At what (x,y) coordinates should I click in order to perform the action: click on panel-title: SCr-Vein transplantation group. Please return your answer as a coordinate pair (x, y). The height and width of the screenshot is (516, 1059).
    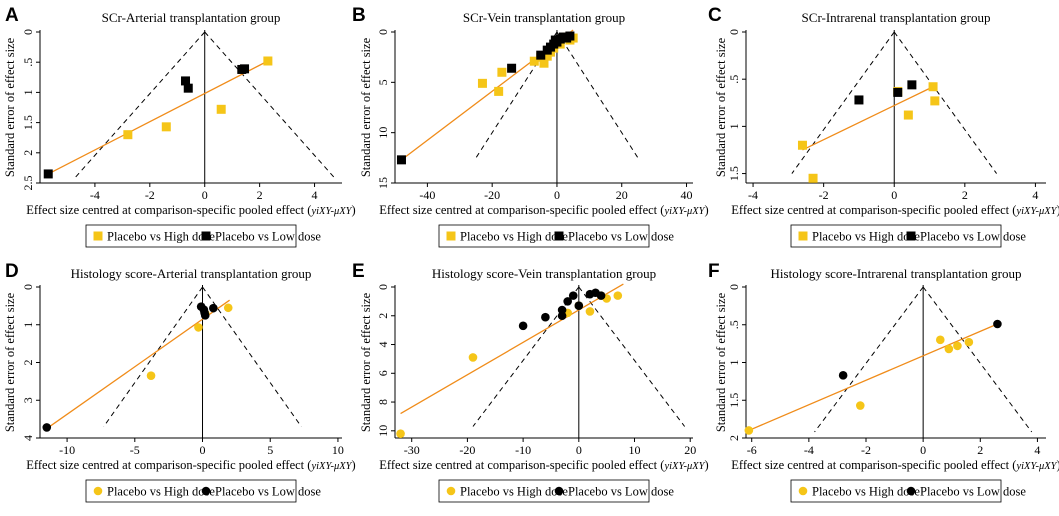
    Looking at the image, I should click on (544, 17).